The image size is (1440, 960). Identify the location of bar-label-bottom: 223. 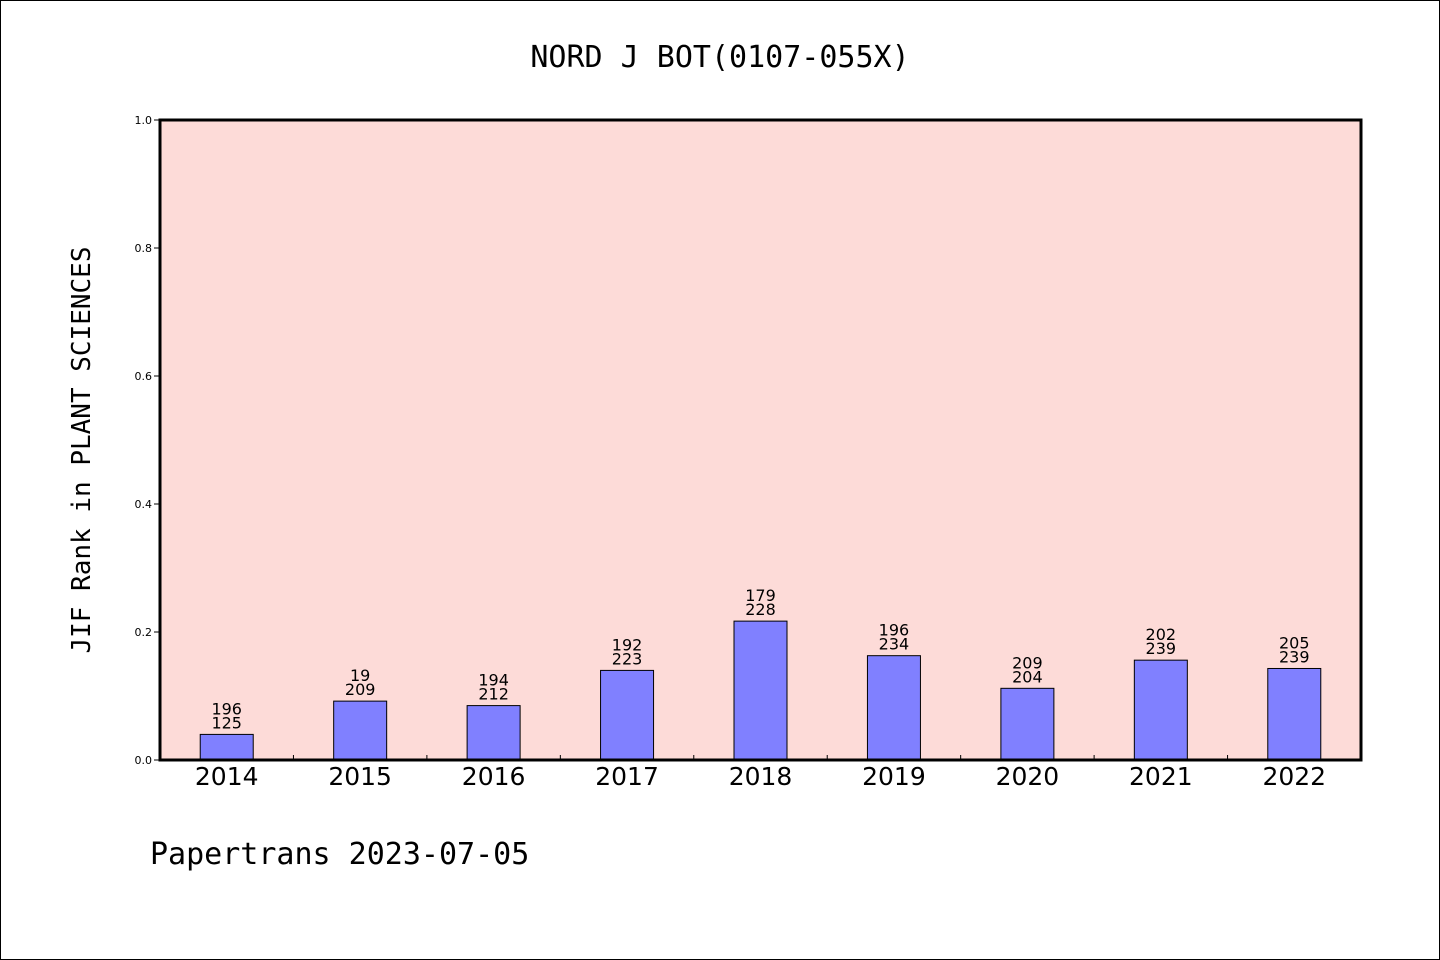
(627, 658).